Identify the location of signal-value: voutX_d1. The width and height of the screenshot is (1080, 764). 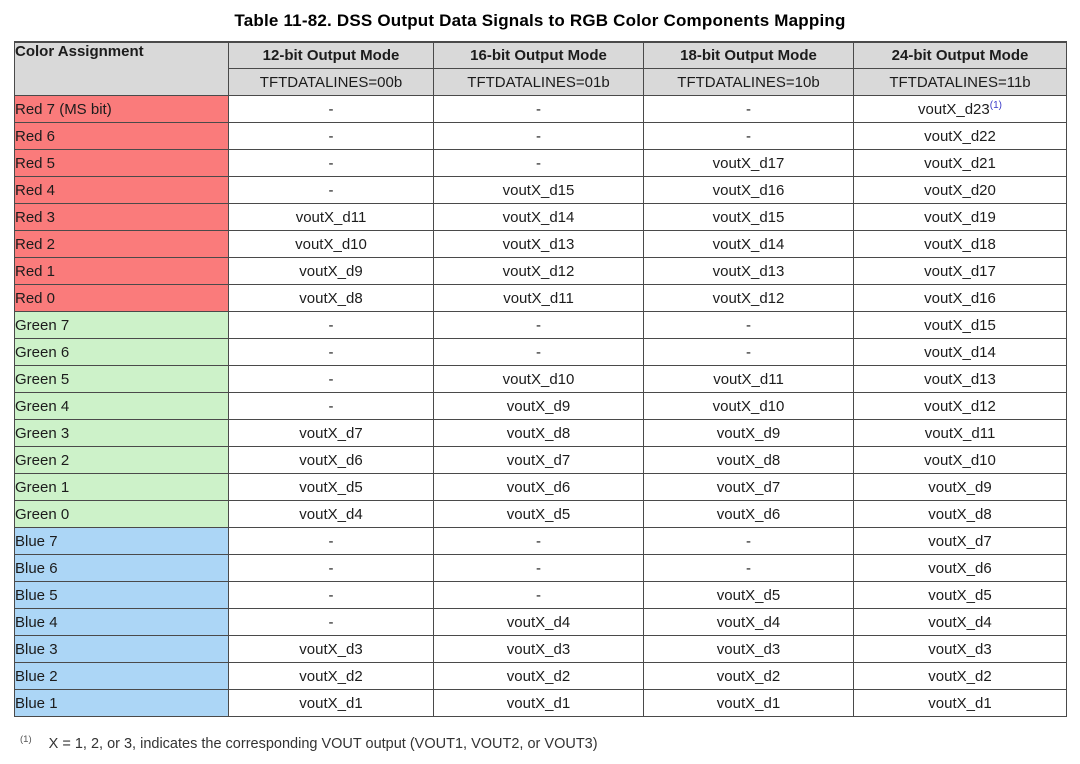
(960, 703).